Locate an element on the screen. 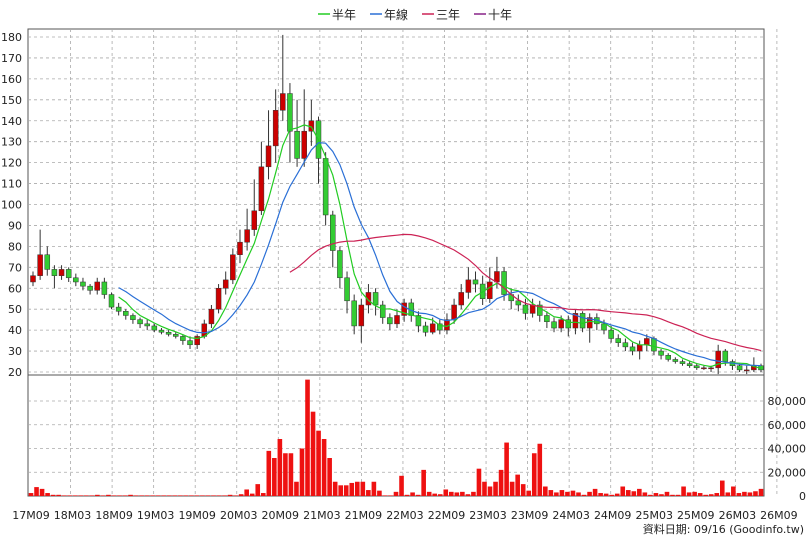 The height and width of the screenshot is (544, 808). x-tick-label: 19M03 is located at coordinates (156, 515).